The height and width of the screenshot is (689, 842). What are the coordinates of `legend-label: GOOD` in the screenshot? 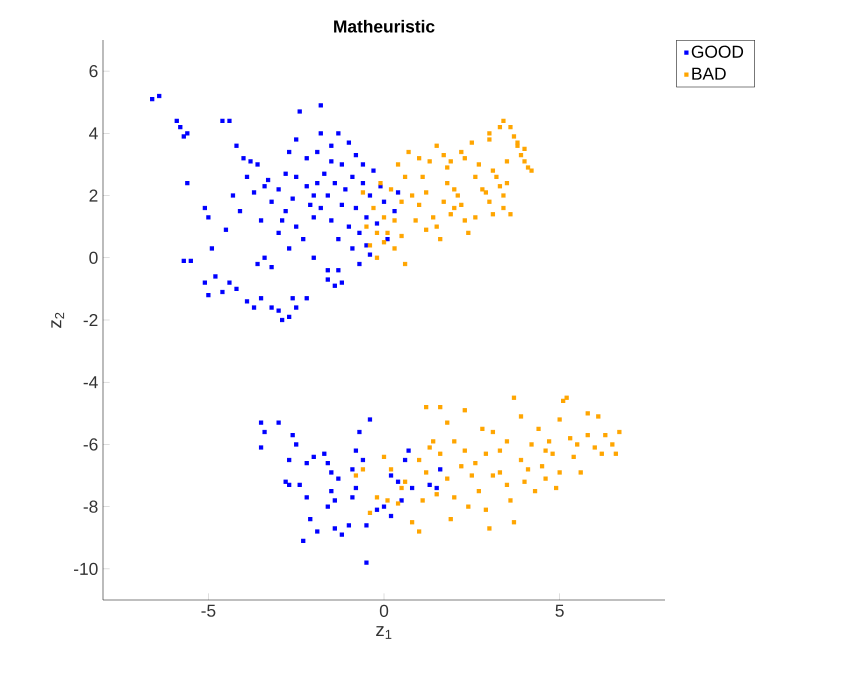 It's located at (718, 52).